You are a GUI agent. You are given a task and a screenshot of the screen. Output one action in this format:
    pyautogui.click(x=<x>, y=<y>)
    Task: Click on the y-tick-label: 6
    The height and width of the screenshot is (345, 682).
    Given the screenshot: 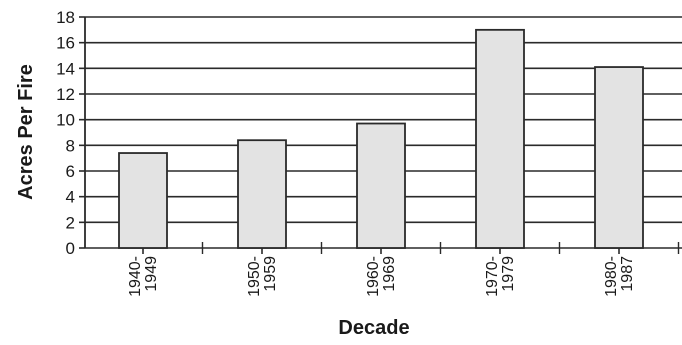 What is the action you would take?
    pyautogui.click(x=70, y=171)
    